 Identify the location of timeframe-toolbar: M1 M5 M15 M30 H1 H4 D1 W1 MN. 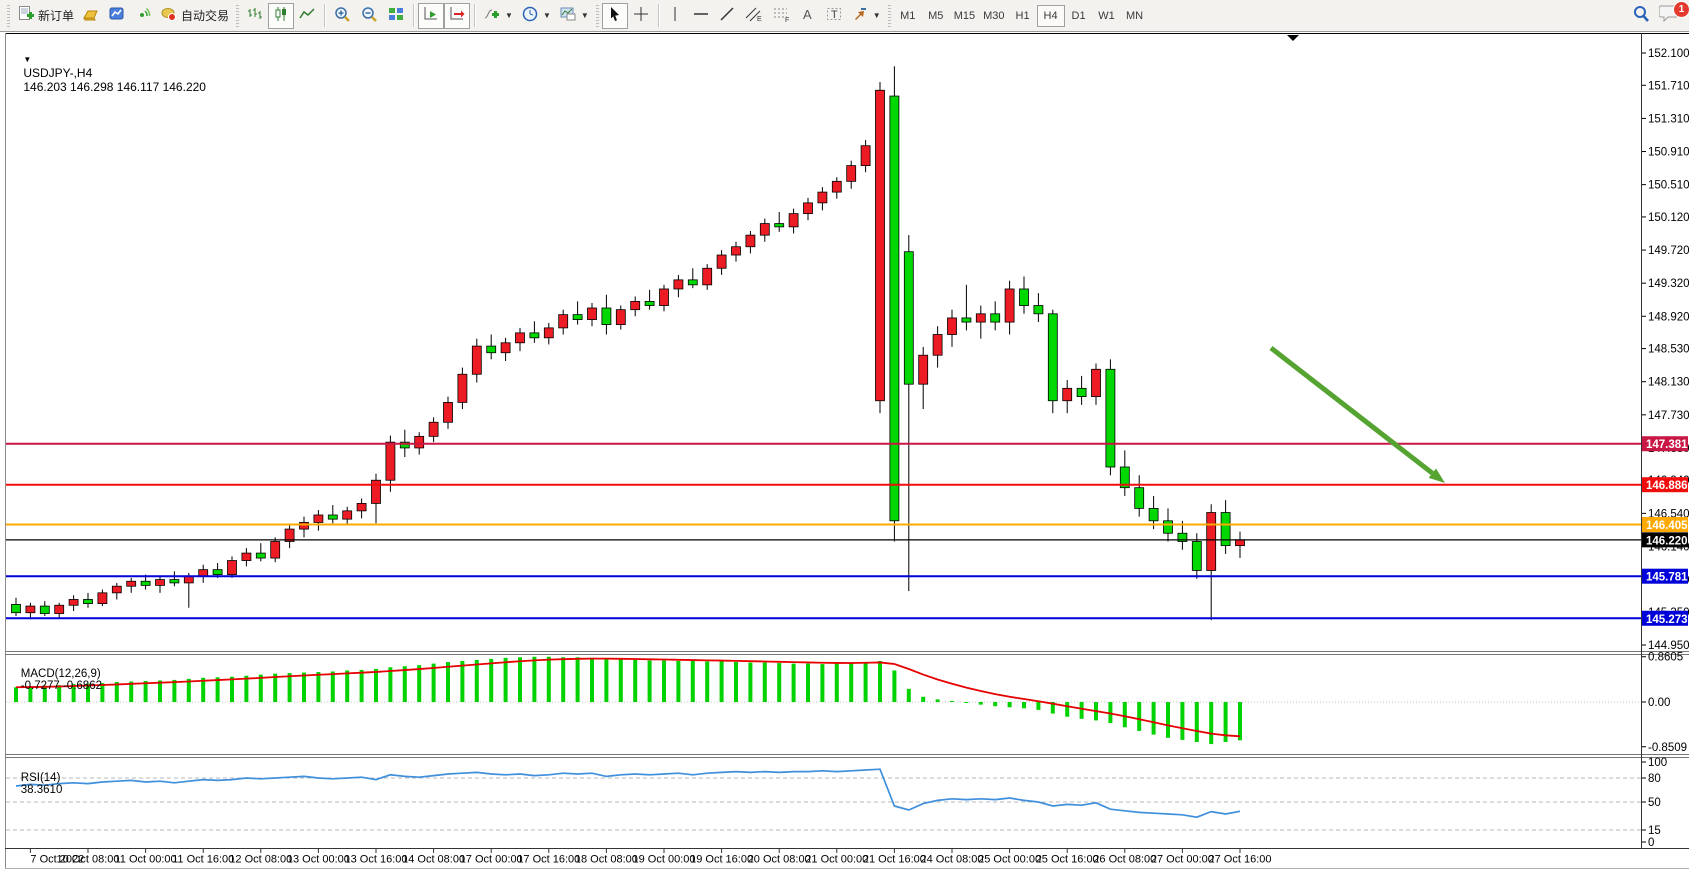
(1021, 15).